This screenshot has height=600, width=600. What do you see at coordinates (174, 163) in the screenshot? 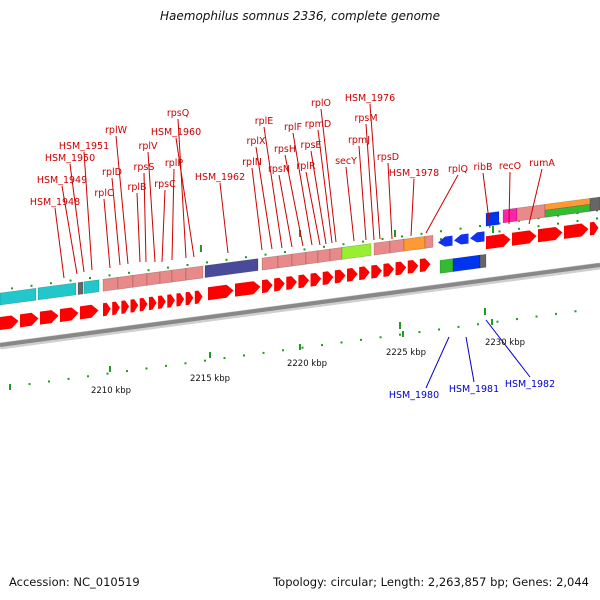
I see `gene-label-upper: rplP` at bounding box center [174, 163].